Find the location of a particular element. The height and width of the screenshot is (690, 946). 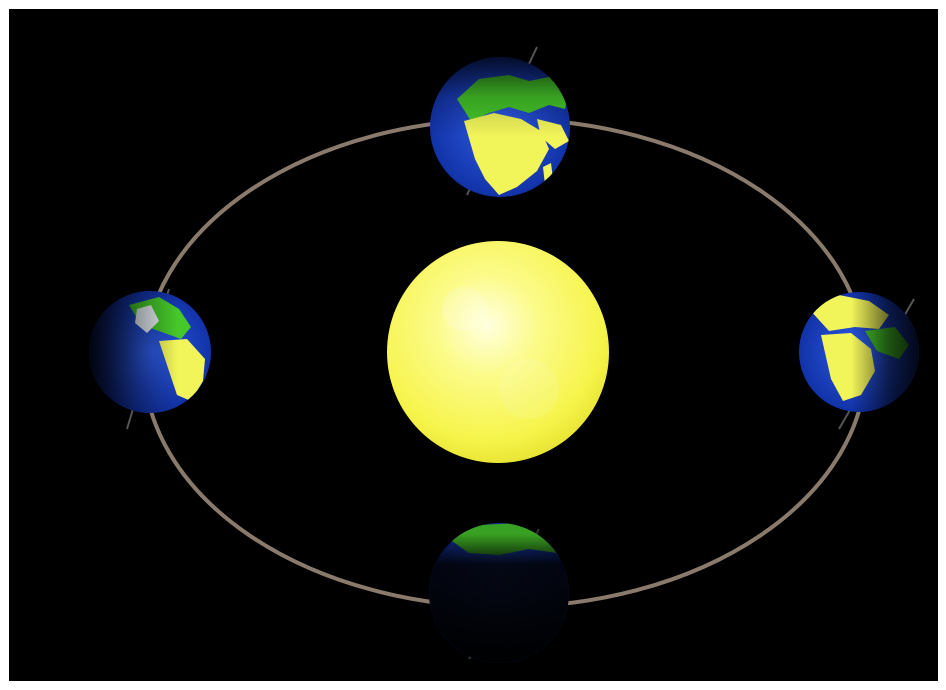

sun is located at coordinates (498, 352).